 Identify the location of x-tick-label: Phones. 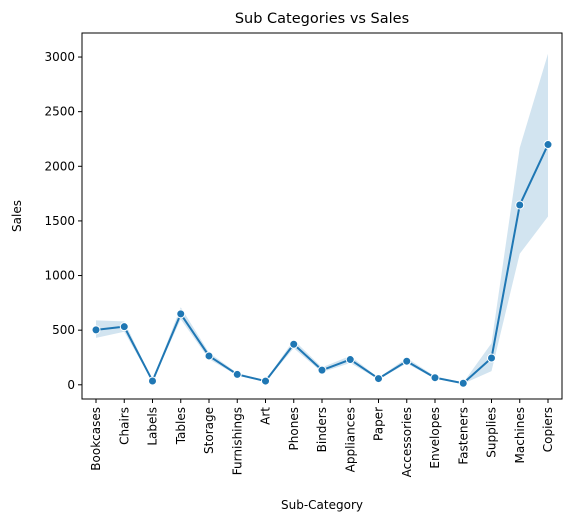
(294, 428).